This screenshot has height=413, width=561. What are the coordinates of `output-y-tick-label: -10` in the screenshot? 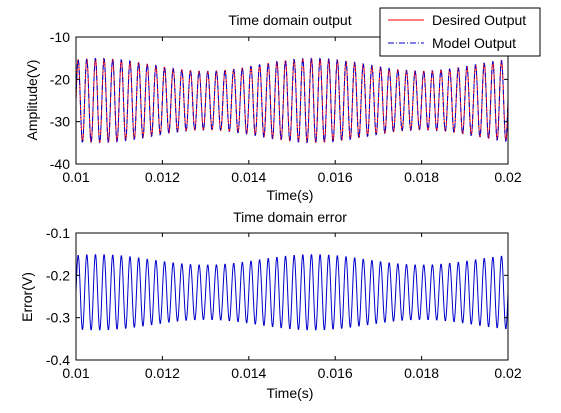 It's located at (60, 37).